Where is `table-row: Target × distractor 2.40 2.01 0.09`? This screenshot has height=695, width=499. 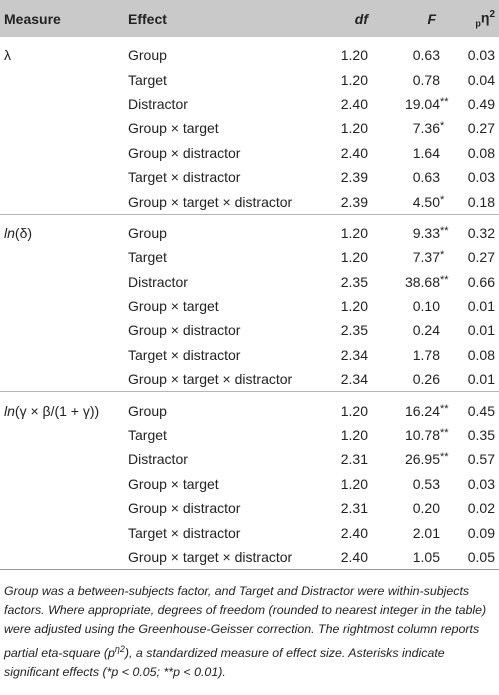
table-row: Target × distractor 2.40 2.01 0.09 is located at coordinates (249, 532).